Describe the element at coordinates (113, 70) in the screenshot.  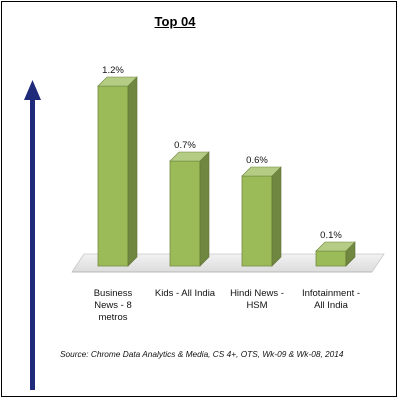
I see `data-label: 1.2%` at that location.